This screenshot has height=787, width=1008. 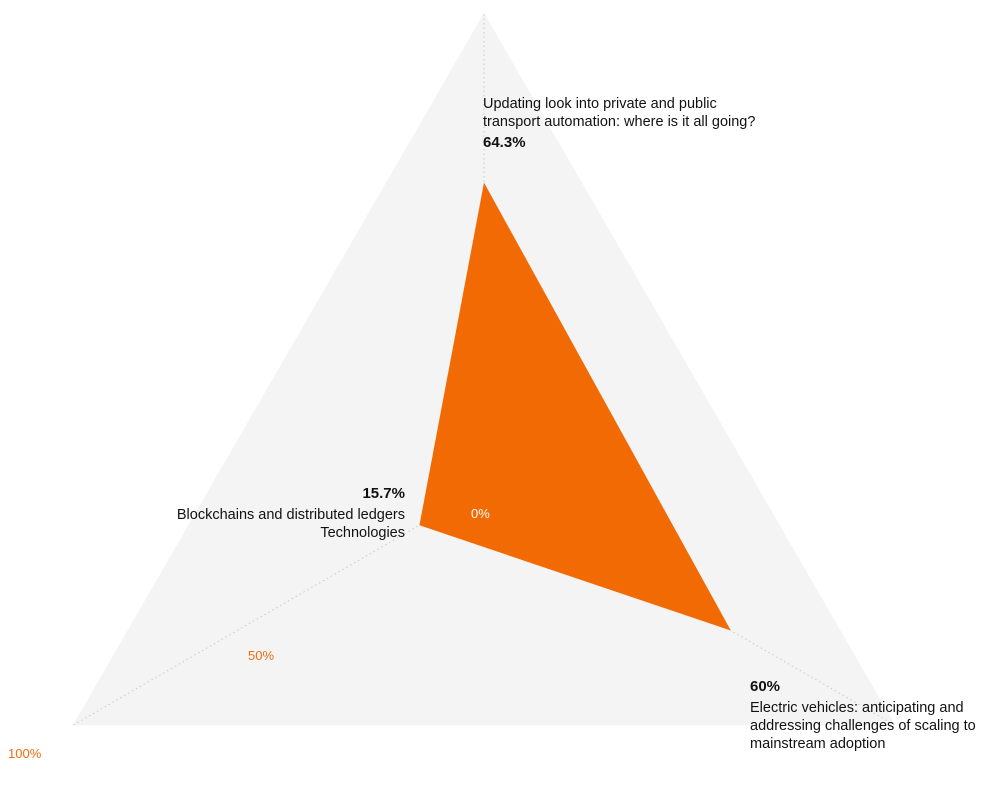 I want to click on axis-2-value: 60%, so click(x=765, y=686).